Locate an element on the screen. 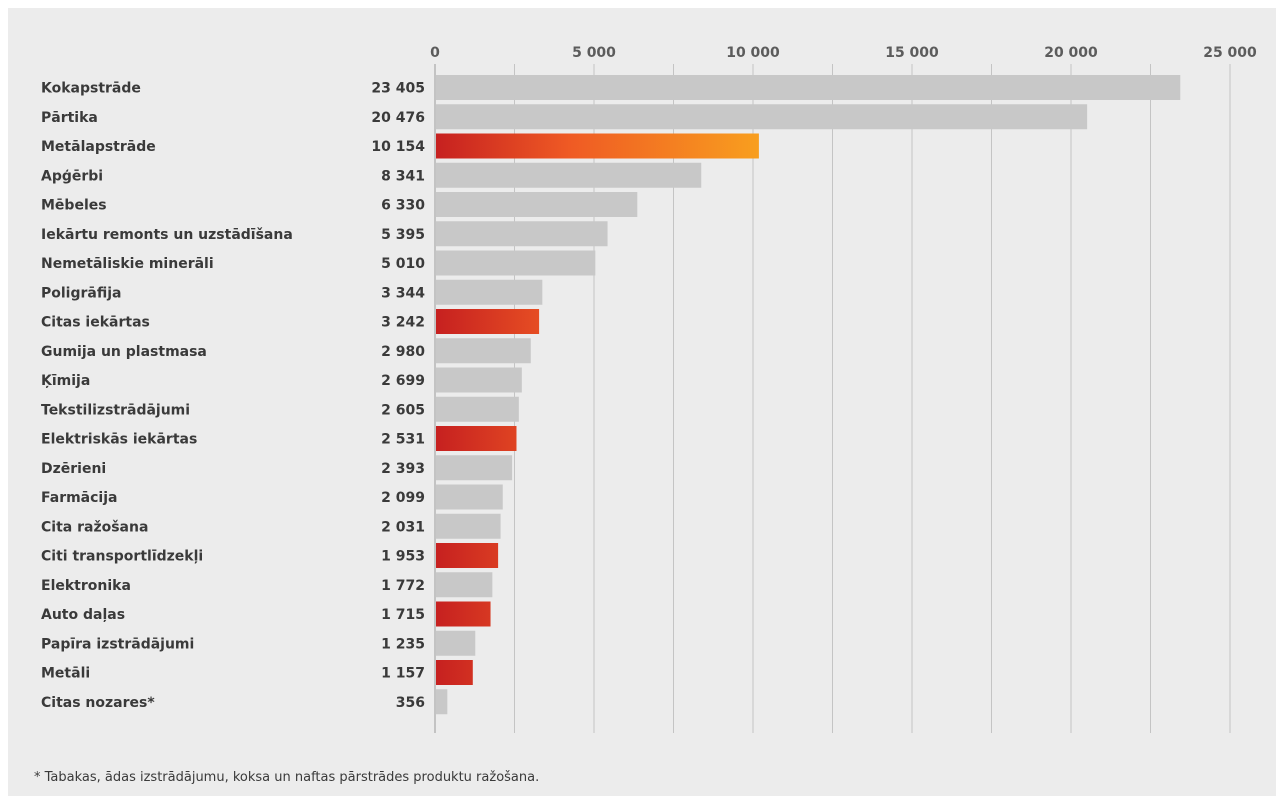 This screenshot has width=1284, height=803. value-label: 2 531 is located at coordinates (403, 440).